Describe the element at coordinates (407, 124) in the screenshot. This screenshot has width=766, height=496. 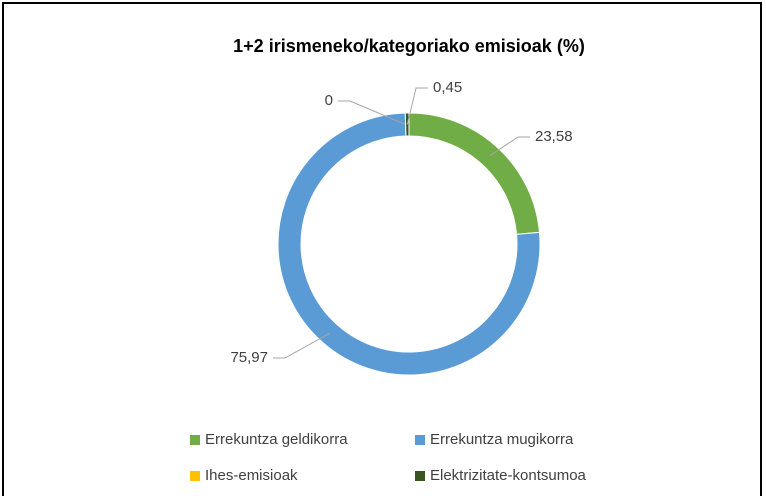
I see `donut-slice` at that location.